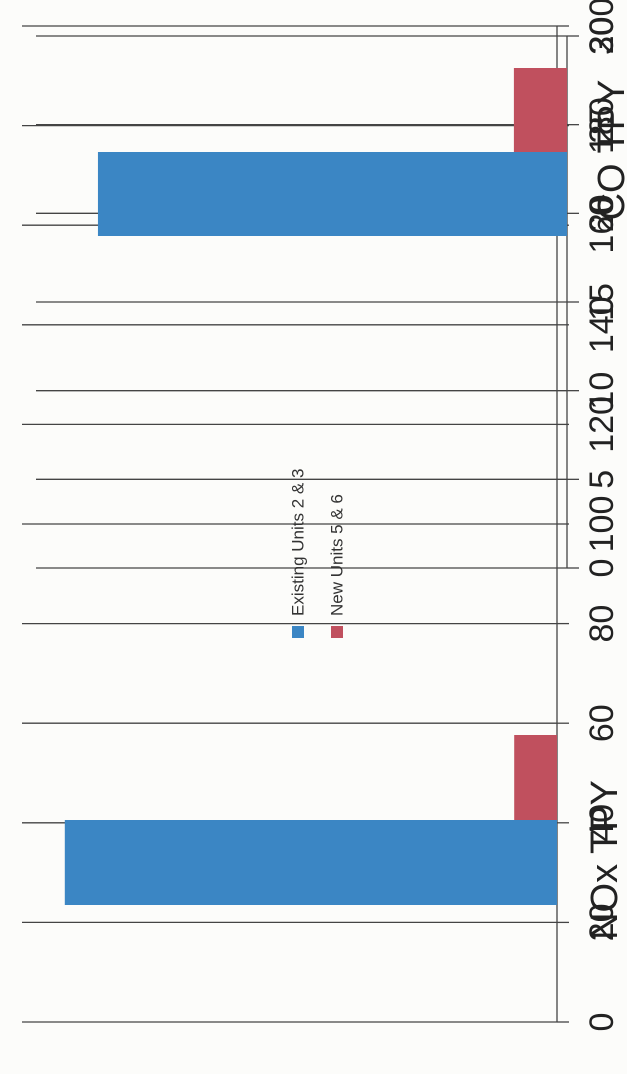 This screenshot has width=627, height=1074. What do you see at coordinates (602, 524) in the screenshot?
I see `tick-label-100: 100` at bounding box center [602, 524].